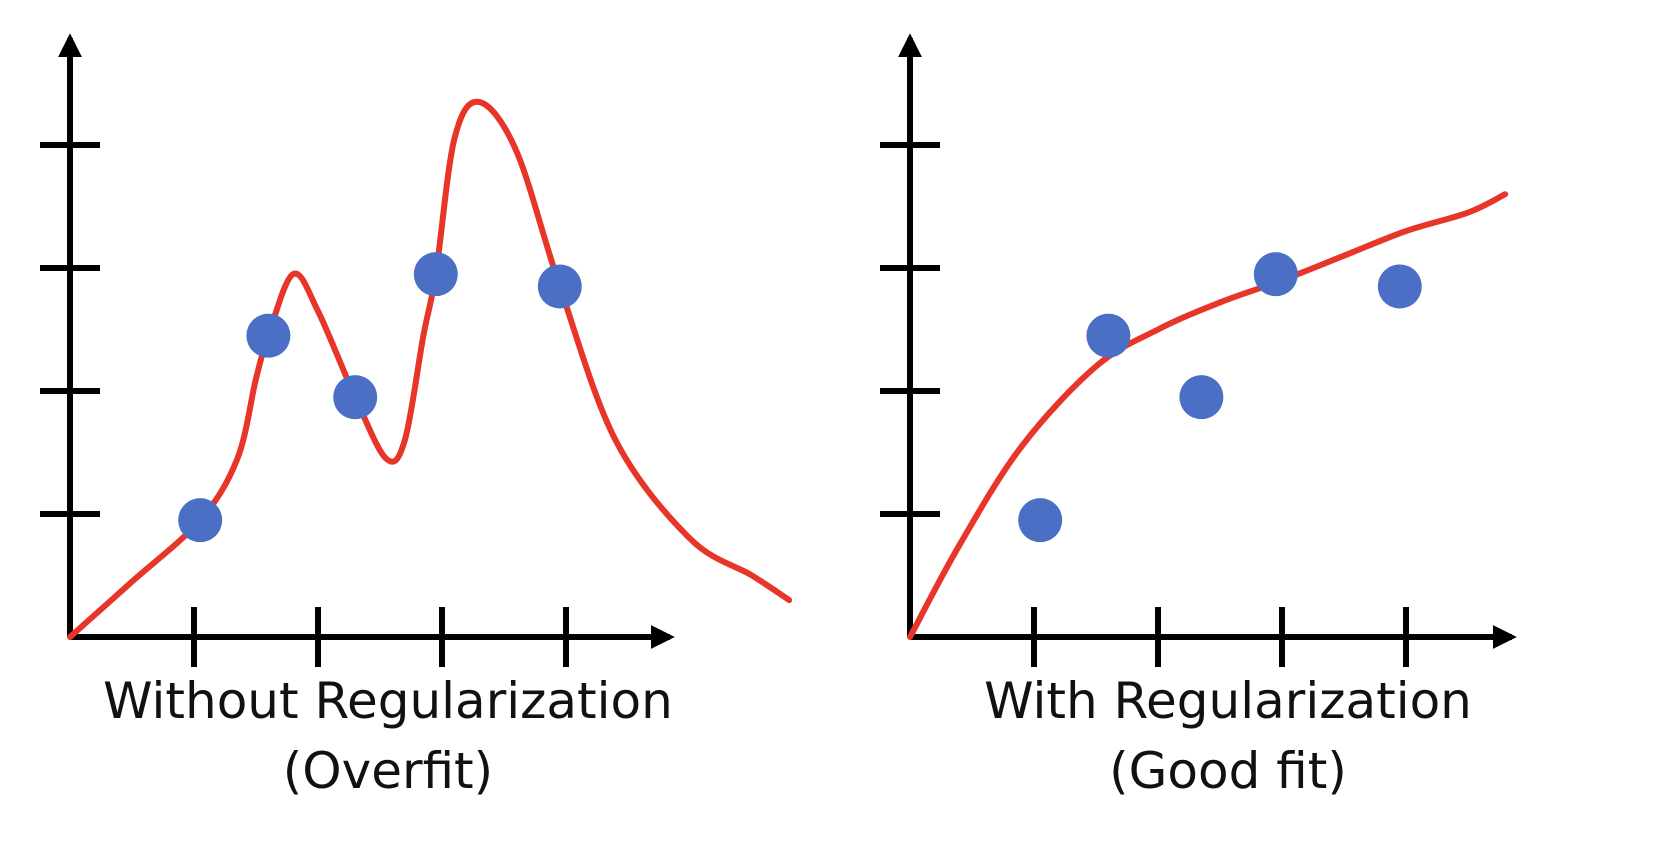 This screenshot has height=862, width=1658. What do you see at coordinates (388, 771) in the screenshot?
I see `overfit-caption-line2: (Overfit)` at bounding box center [388, 771].